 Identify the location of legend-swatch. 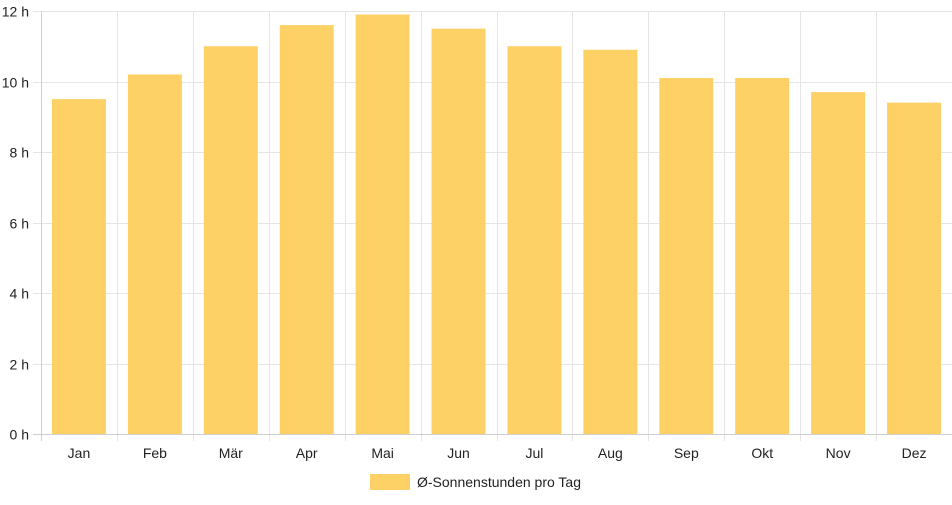
(390, 482).